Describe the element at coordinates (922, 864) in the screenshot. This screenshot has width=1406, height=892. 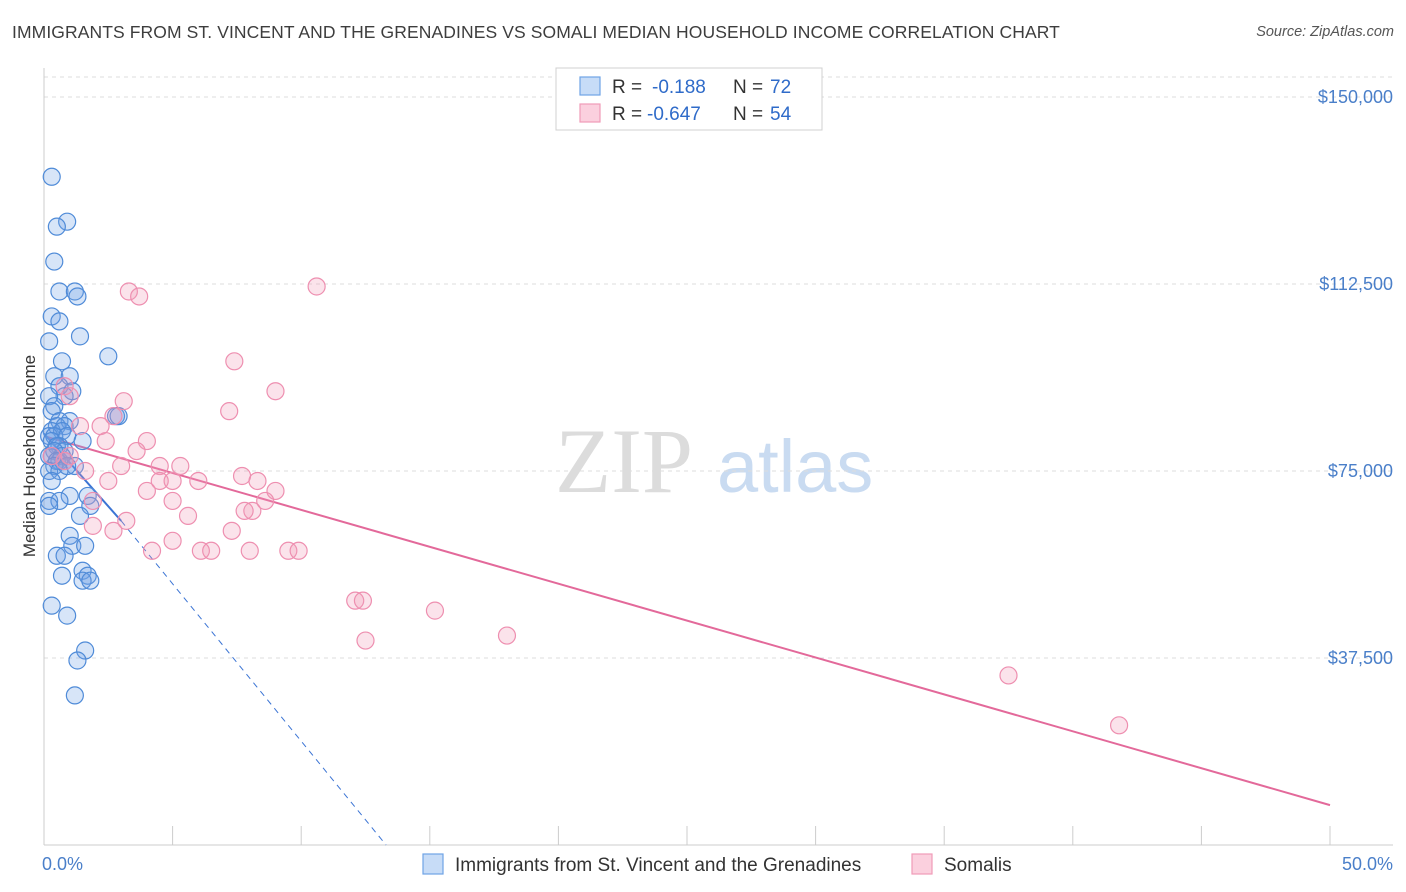
I see `bottom-legend-swatch-pink` at that location.